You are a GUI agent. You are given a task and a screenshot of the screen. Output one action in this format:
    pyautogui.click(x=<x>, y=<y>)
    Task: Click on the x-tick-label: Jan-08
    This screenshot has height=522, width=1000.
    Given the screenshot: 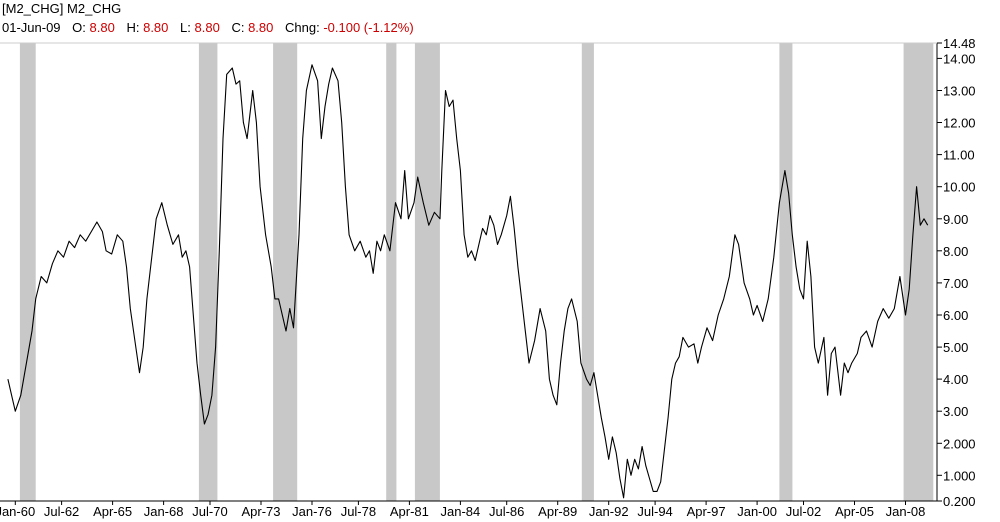 What is the action you would take?
    pyautogui.click(x=906, y=511)
    